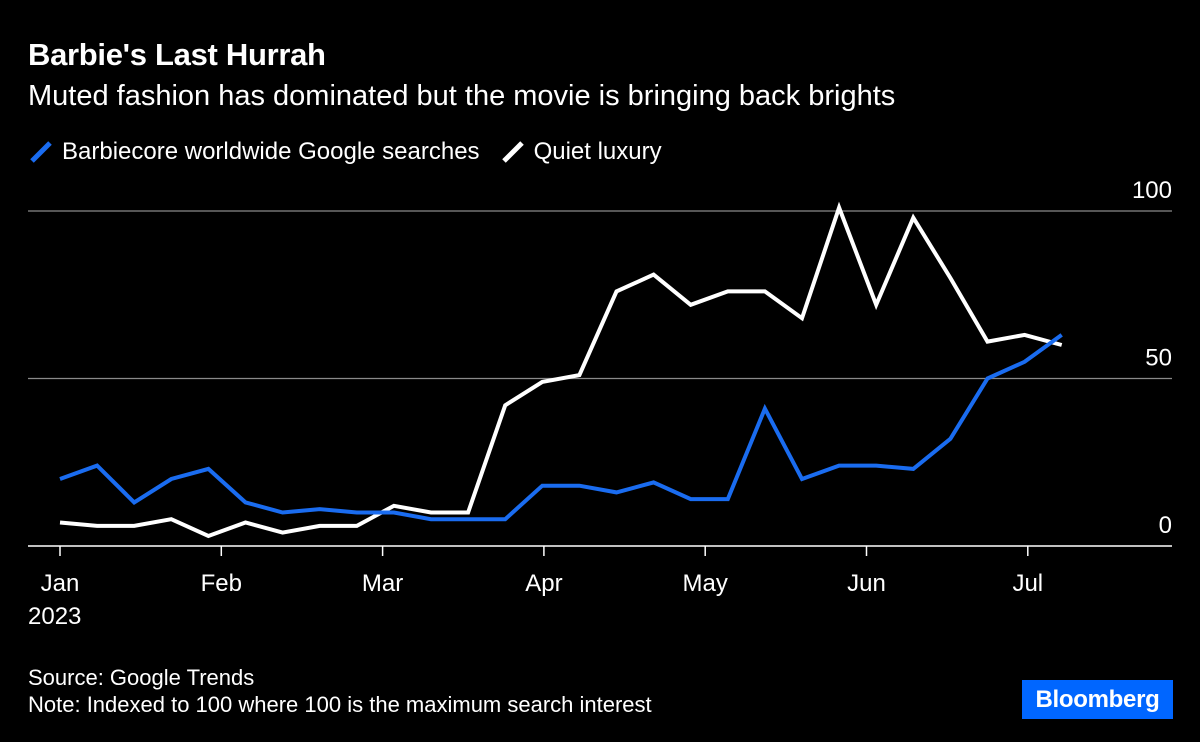 This screenshot has height=742, width=1200. What do you see at coordinates (1152, 190) in the screenshot?
I see `y-tick-label-100: 100` at bounding box center [1152, 190].